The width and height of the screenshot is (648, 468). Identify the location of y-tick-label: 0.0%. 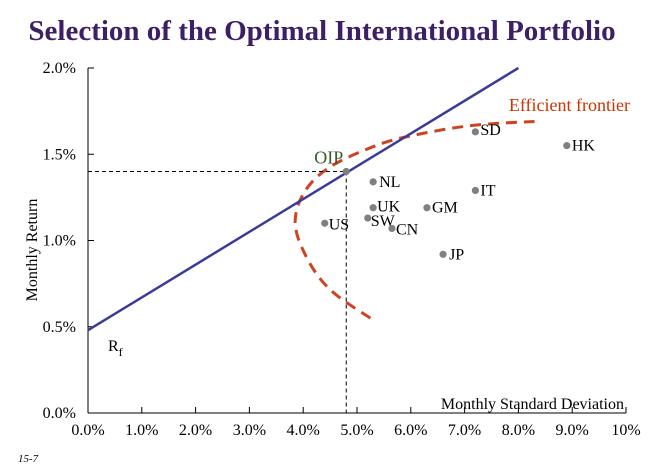
(59, 413).